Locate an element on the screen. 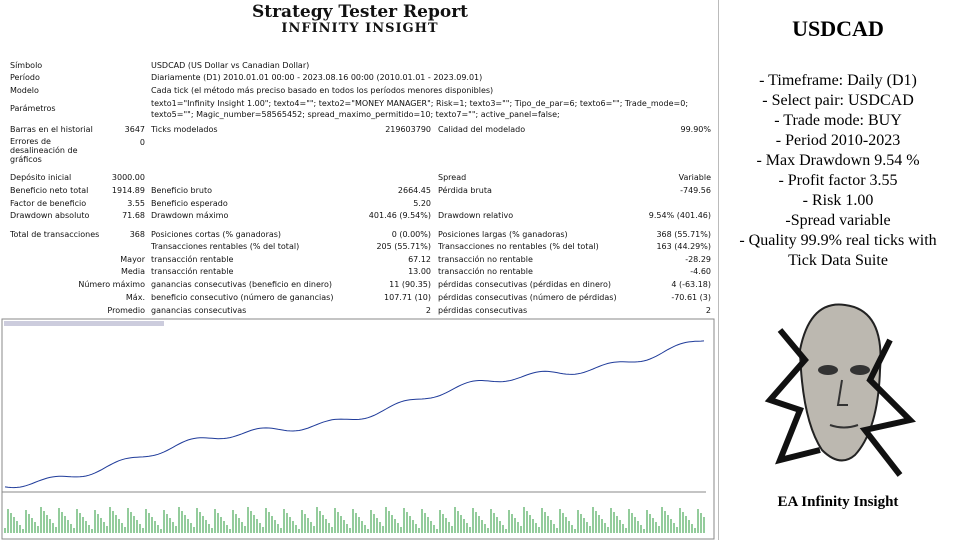 The image size is (960, 540). side-title: USDCAD is located at coordinates (838, 28).